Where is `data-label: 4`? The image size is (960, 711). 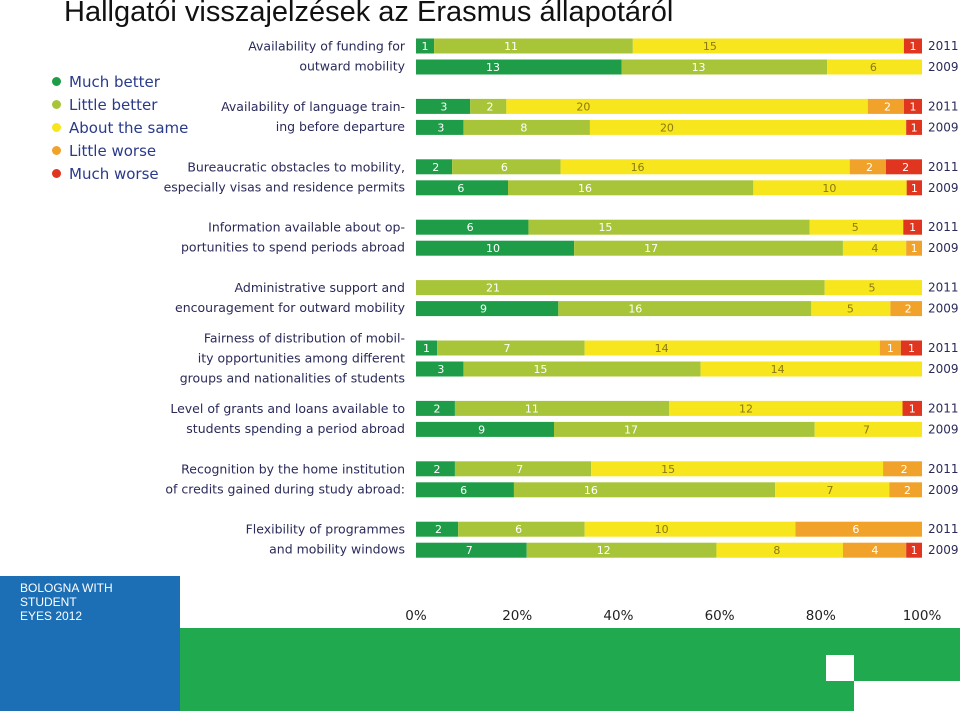
data-label: 4 is located at coordinates (874, 248).